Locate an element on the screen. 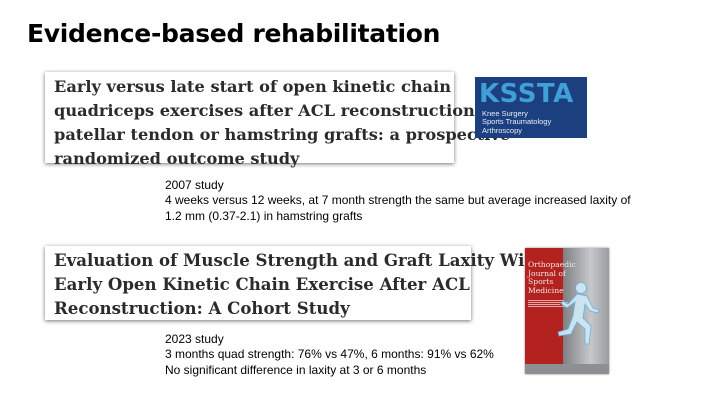 The image size is (720, 405). journal-title-line: Orthopaedic is located at coordinates (552, 264).